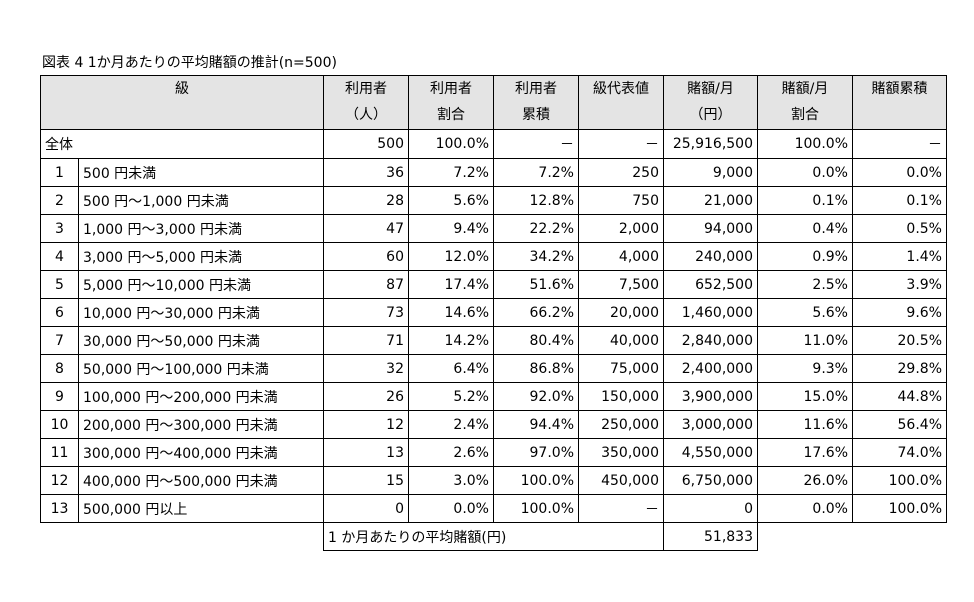 Image resolution: width=974 pixels, height=602 pixels. What do you see at coordinates (710, 256) in the screenshot?
I see `table-cell: 240,000` at bounding box center [710, 256].